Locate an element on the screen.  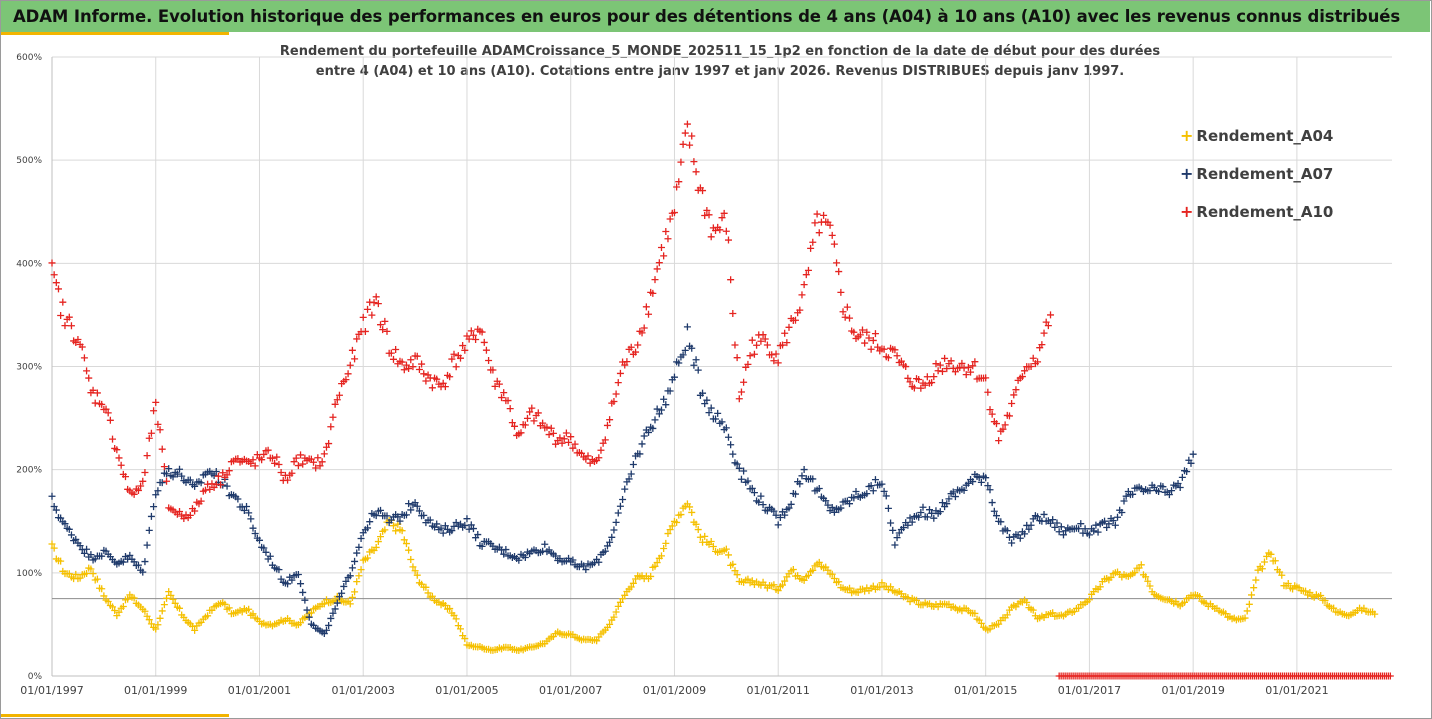
y-tick-label: 600% is located at coordinates (29, 58).